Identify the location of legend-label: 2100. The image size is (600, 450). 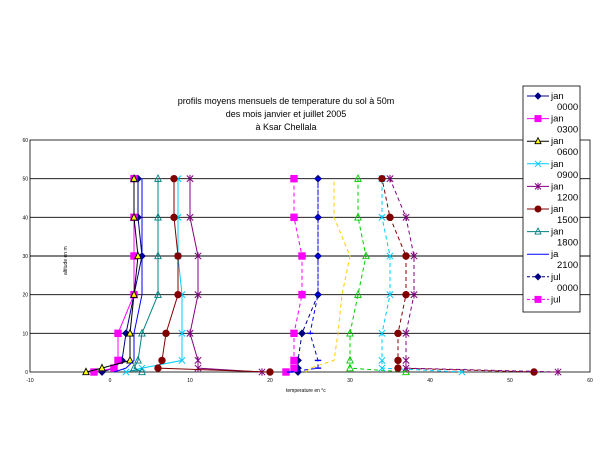
(567, 265).